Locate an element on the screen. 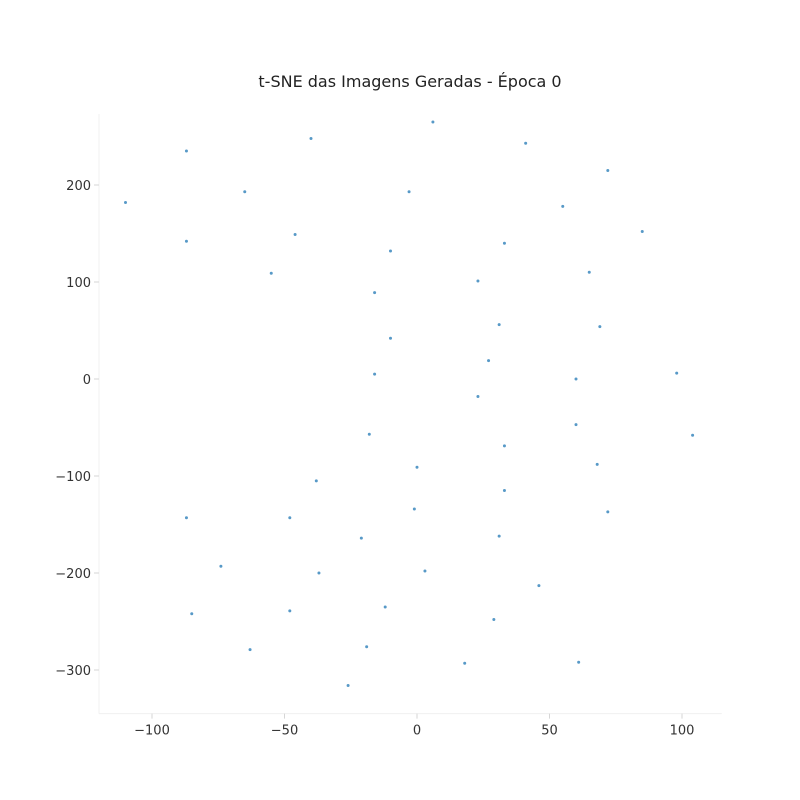  chart-title: t-SNE das Imagens Geradas - Época 0 is located at coordinates (409, 81).